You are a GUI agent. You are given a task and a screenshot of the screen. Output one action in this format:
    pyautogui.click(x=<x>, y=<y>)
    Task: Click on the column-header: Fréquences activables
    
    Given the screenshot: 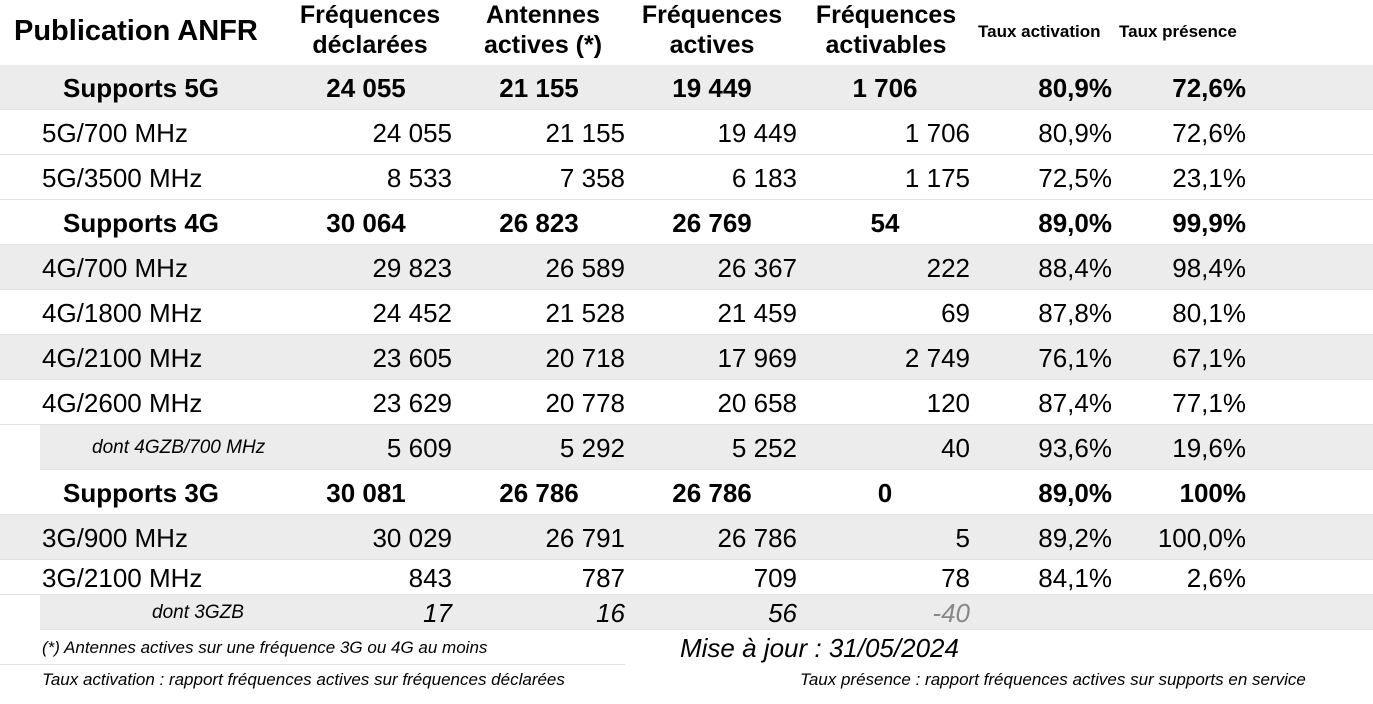 What is the action you would take?
    pyautogui.click(x=886, y=30)
    